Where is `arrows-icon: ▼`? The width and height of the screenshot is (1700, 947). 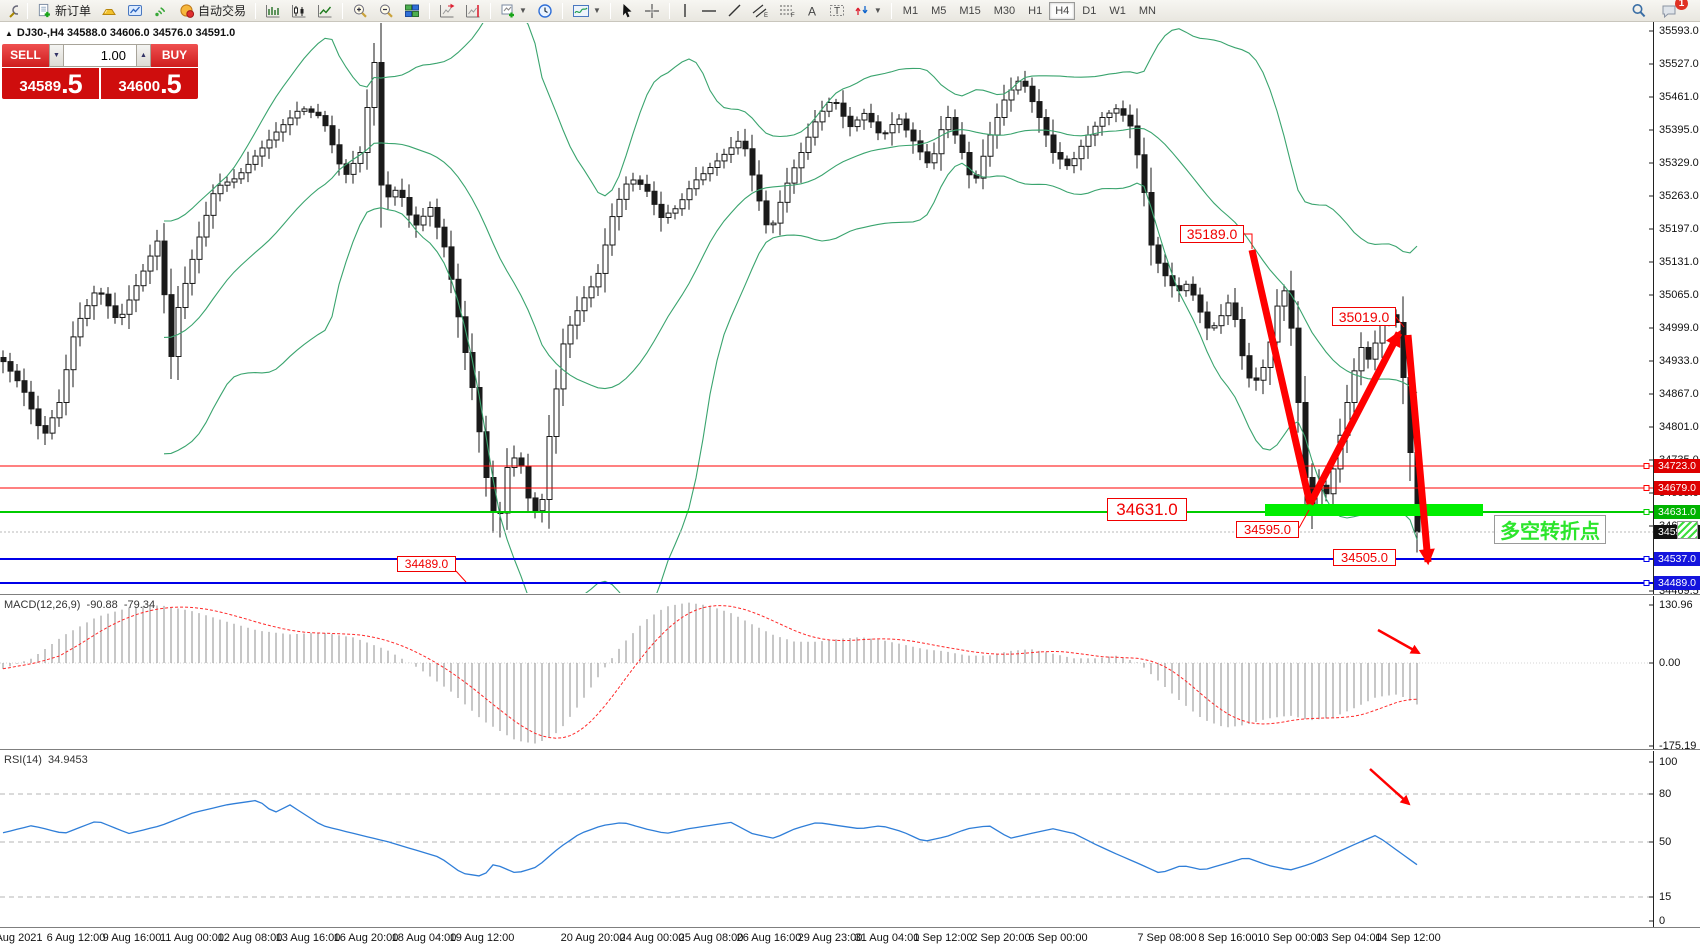 arrows-icon: ▼ is located at coordinates (868, 11).